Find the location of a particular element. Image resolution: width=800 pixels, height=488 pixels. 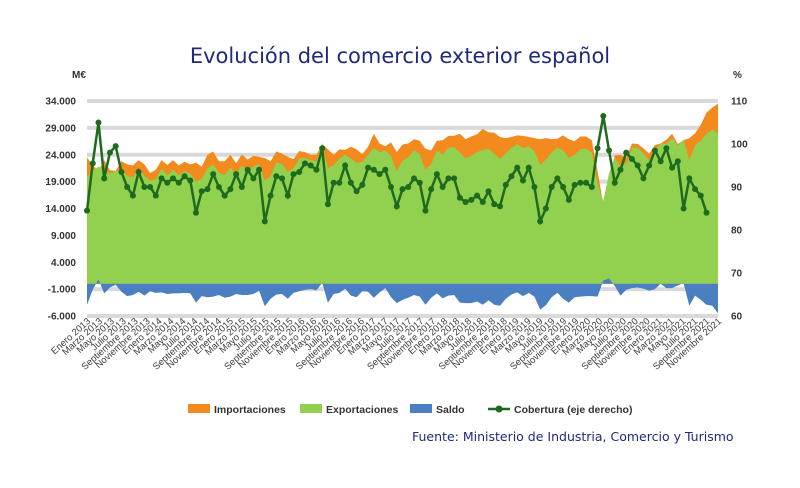

y-right-tick-label: 60 is located at coordinates (737, 317).